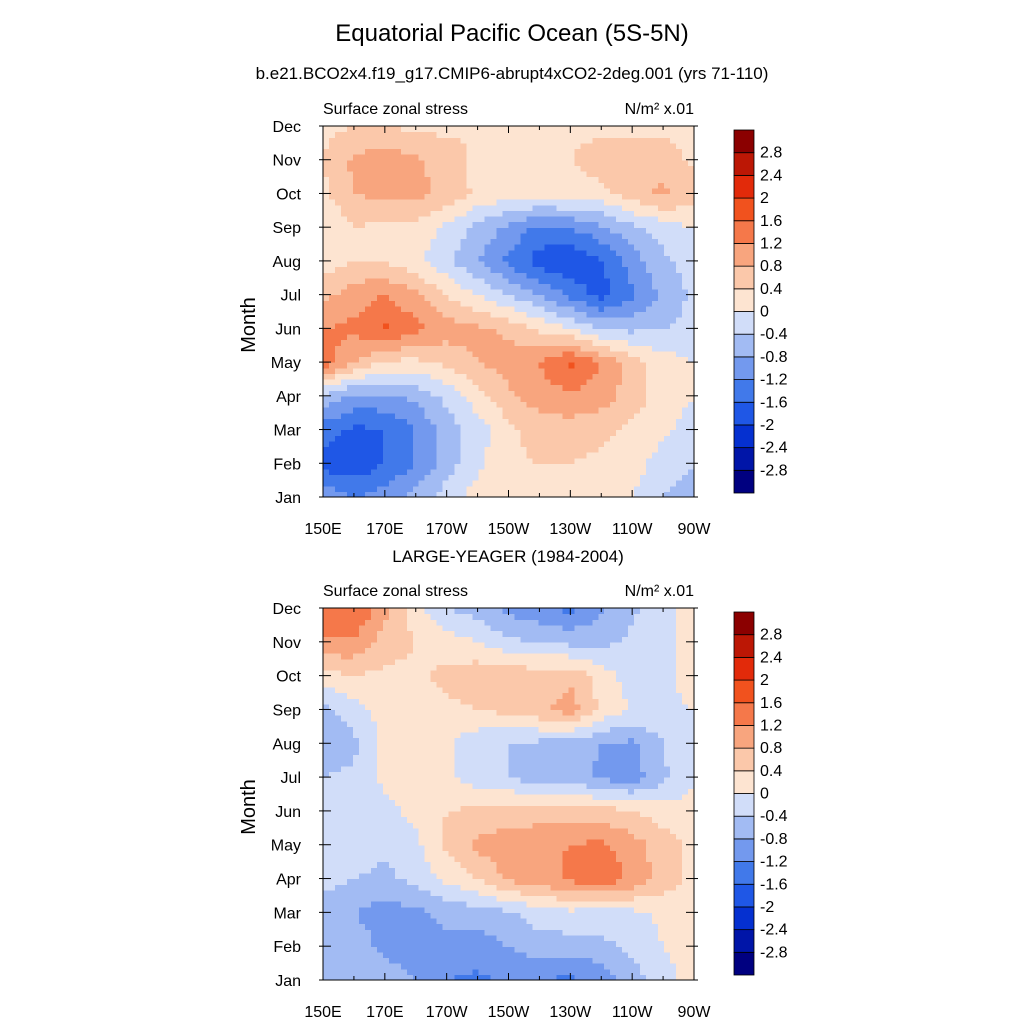 The width and height of the screenshot is (1024, 1024). I want to click on colorbar-label: -1.6, so click(774, 402).